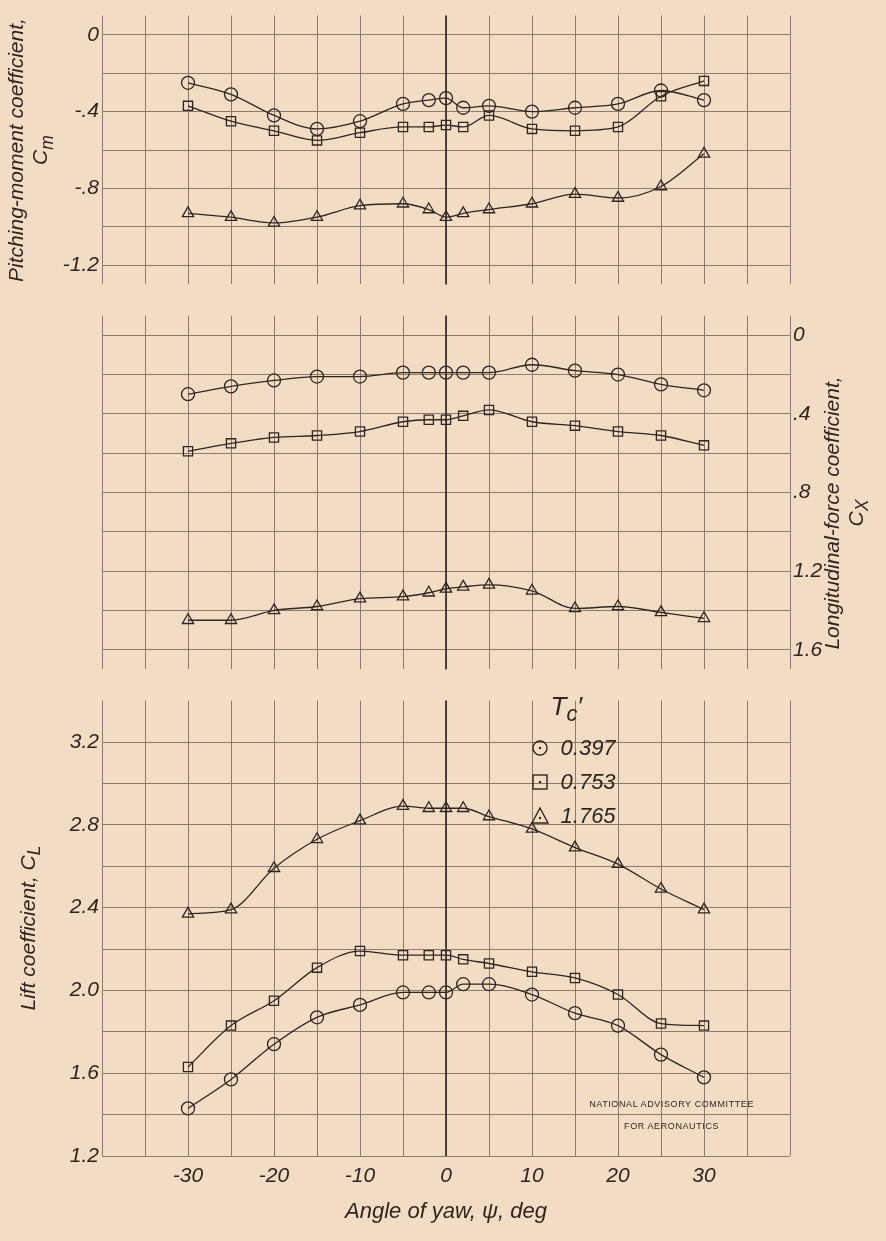 This screenshot has width=886, height=1241. I want to click on y2-tick-label: .4, so click(802, 412).